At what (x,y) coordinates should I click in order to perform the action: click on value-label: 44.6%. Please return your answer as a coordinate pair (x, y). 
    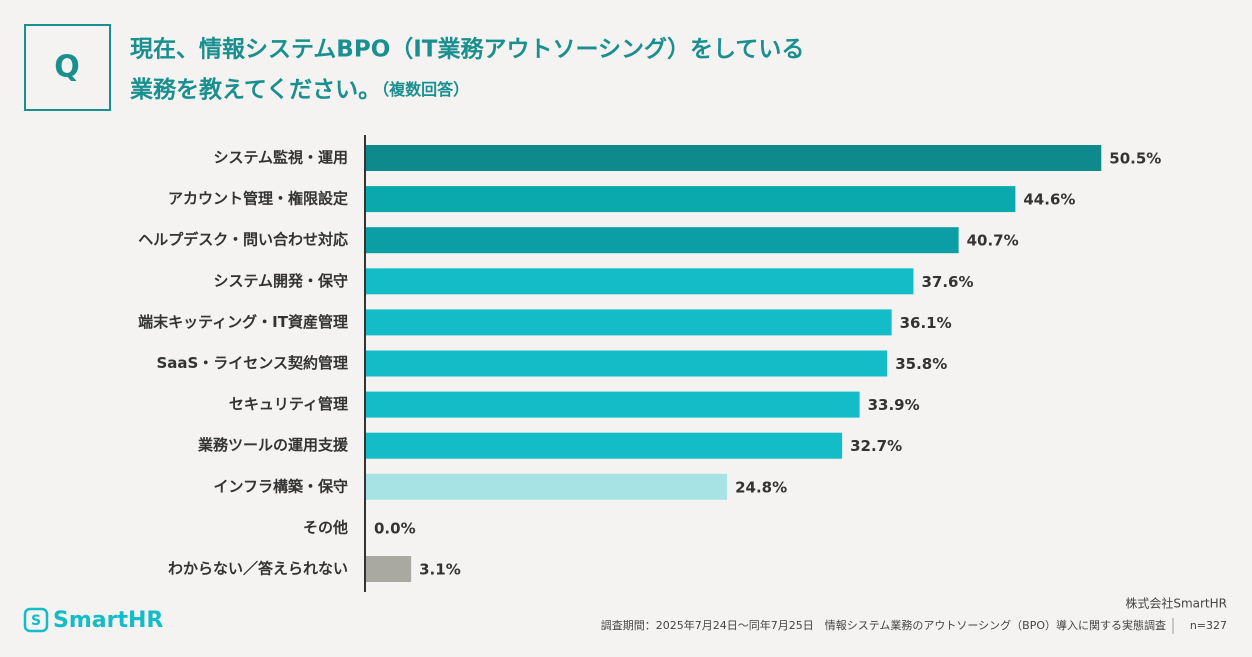
    Looking at the image, I should click on (1049, 200).